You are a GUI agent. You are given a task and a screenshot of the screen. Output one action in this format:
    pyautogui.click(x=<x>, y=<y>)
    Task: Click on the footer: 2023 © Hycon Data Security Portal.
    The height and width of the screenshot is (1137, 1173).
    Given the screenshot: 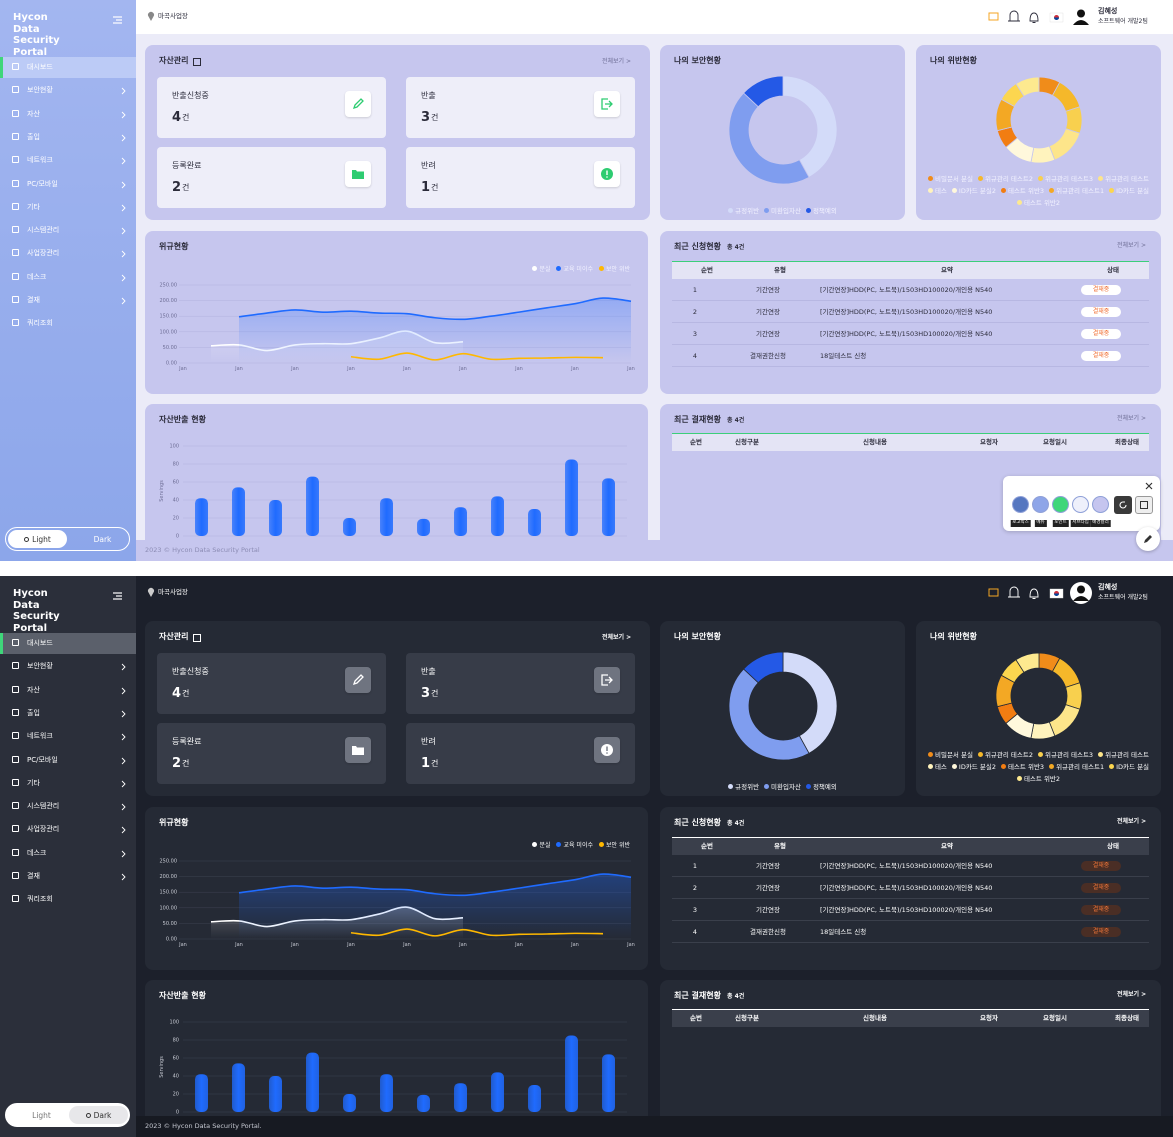 What is the action you would take?
    pyautogui.click(x=654, y=1126)
    